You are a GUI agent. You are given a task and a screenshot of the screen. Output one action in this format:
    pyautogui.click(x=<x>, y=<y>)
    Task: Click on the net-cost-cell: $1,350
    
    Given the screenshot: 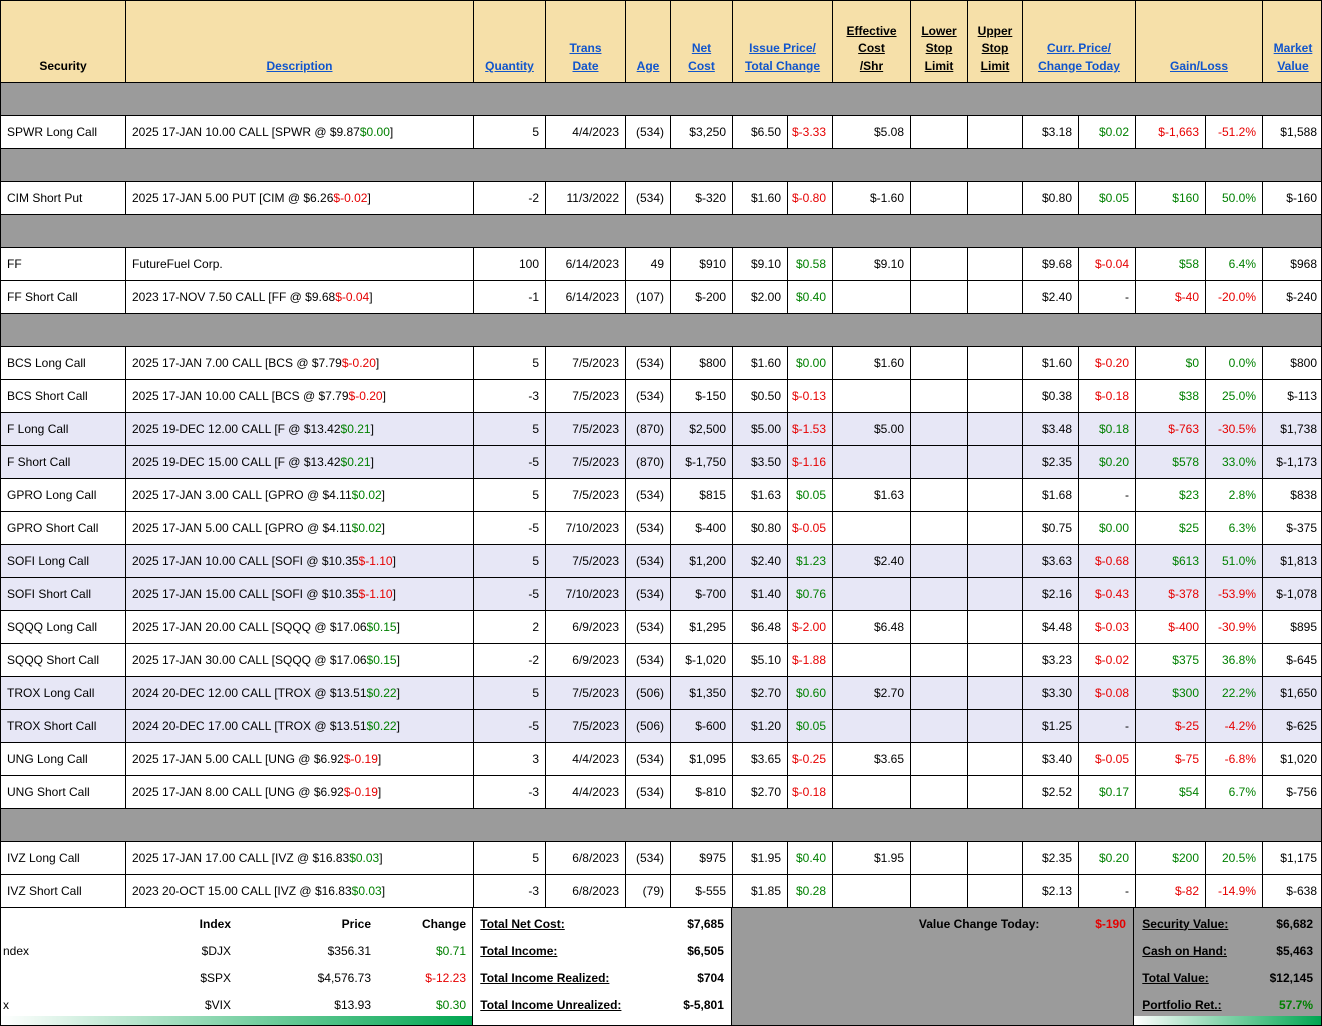 What is the action you would take?
    pyautogui.click(x=702, y=693)
    